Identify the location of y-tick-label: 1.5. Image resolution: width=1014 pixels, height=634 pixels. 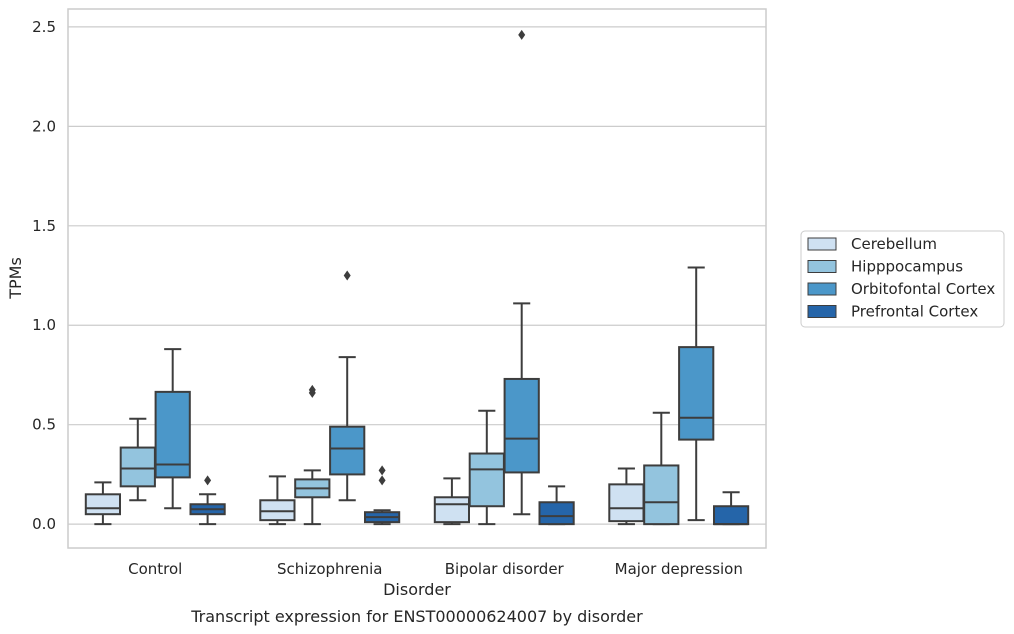
(44, 226).